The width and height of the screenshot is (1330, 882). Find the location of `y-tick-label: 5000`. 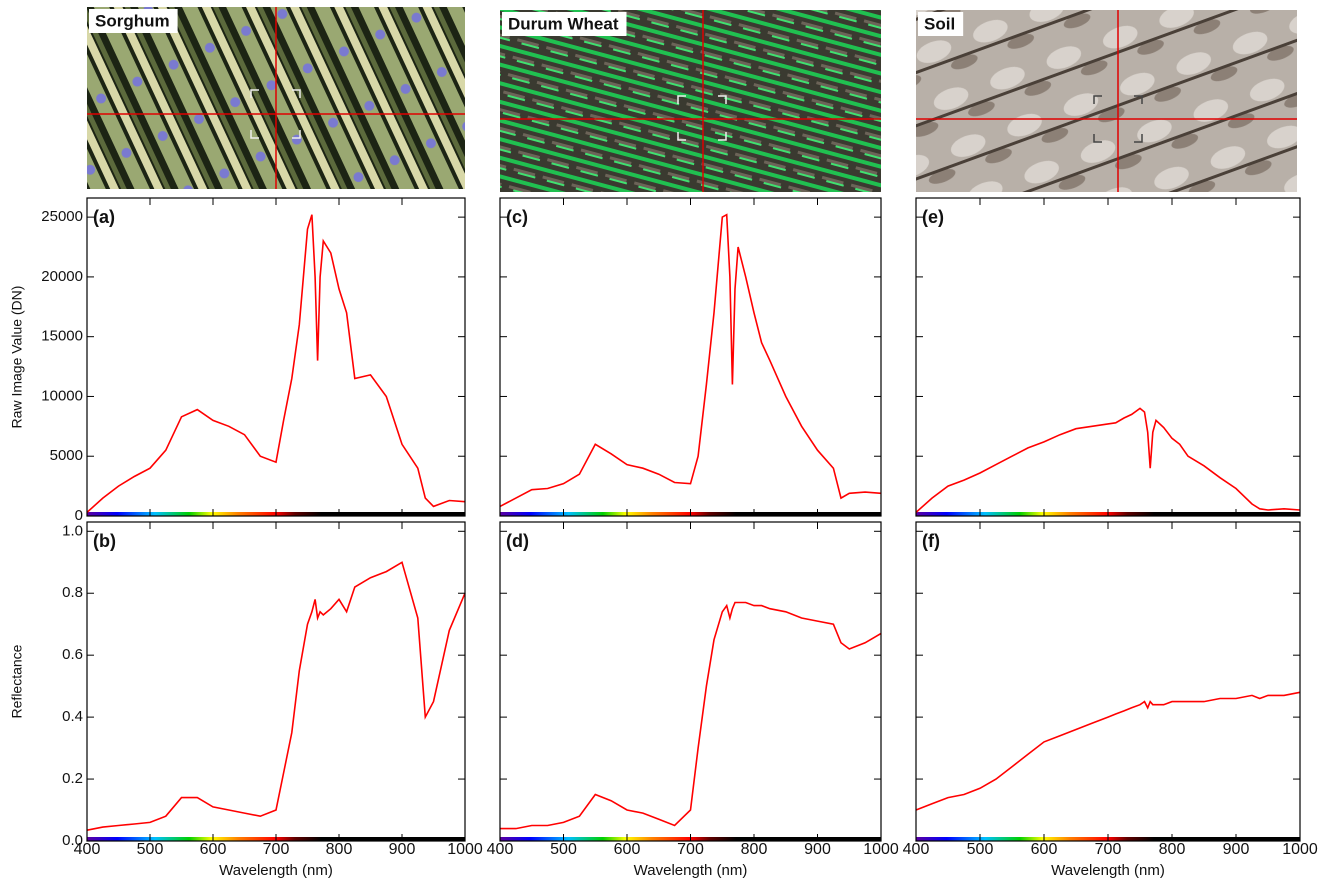

y-tick-label: 5000 is located at coordinates (66, 455).